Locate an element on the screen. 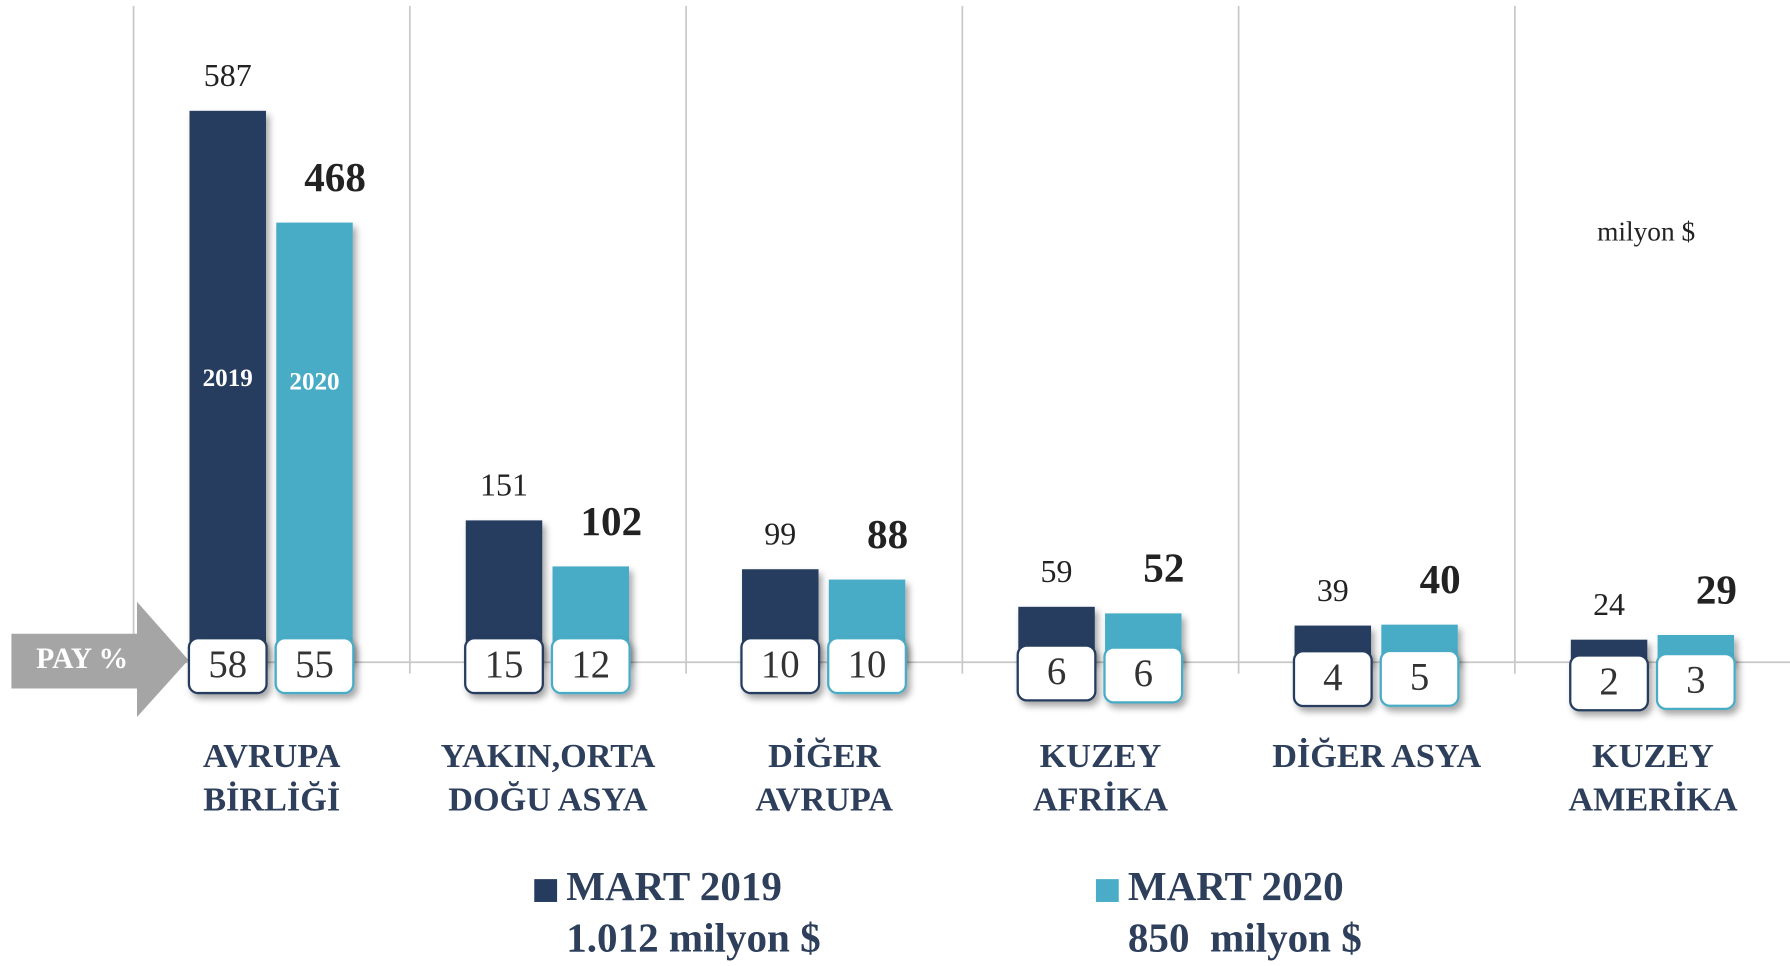 The width and height of the screenshot is (1790, 966). legend-label: MART 2020 is located at coordinates (1236, 886).